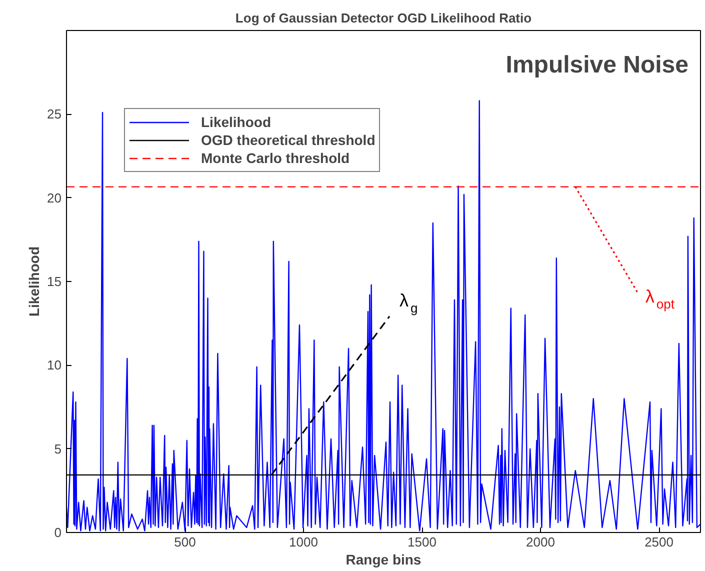 The image size is (705, 571). I want to click on x-tick-label: 1000, so click(303, 542).